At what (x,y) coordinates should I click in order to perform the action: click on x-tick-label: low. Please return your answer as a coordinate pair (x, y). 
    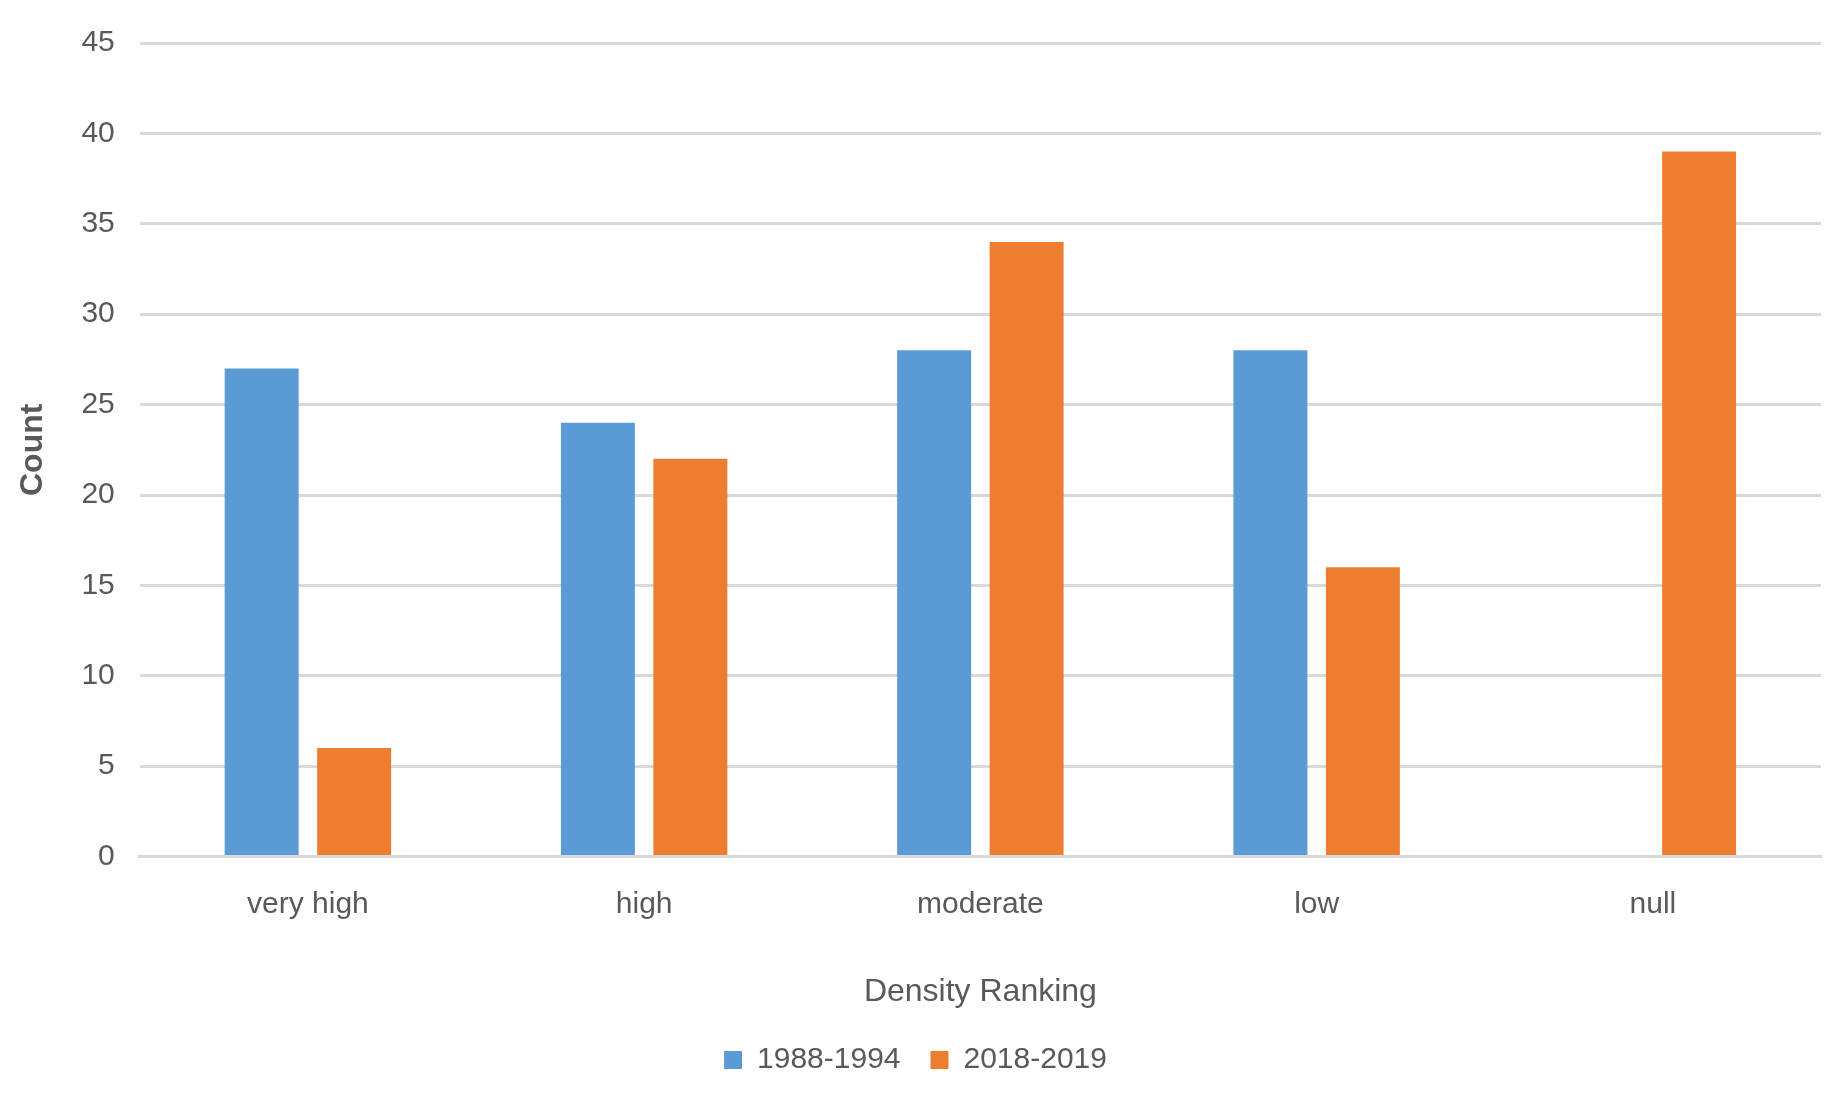
    Looking at the image, I should click on (1317, 902).